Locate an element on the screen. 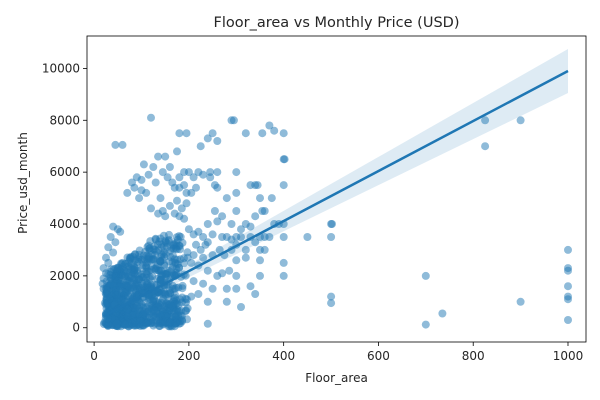 The height and width of the screenshot is (400, 600). x-axis-label: Floor_area is located at coordinates (336, 378).